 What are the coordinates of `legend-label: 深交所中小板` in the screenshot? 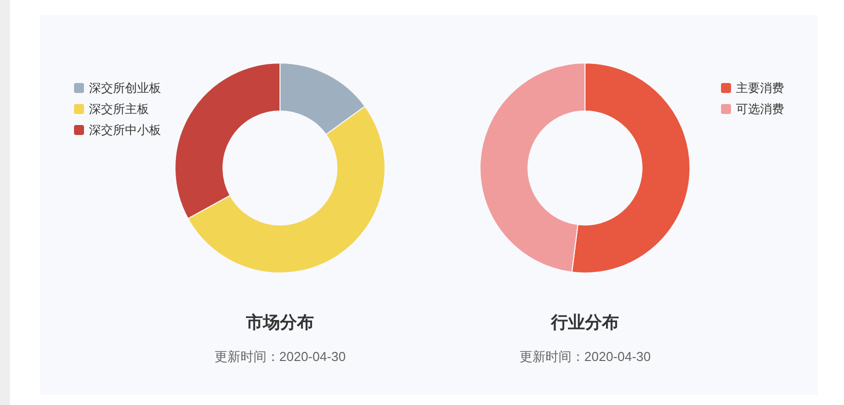 It's located at (125, 130).